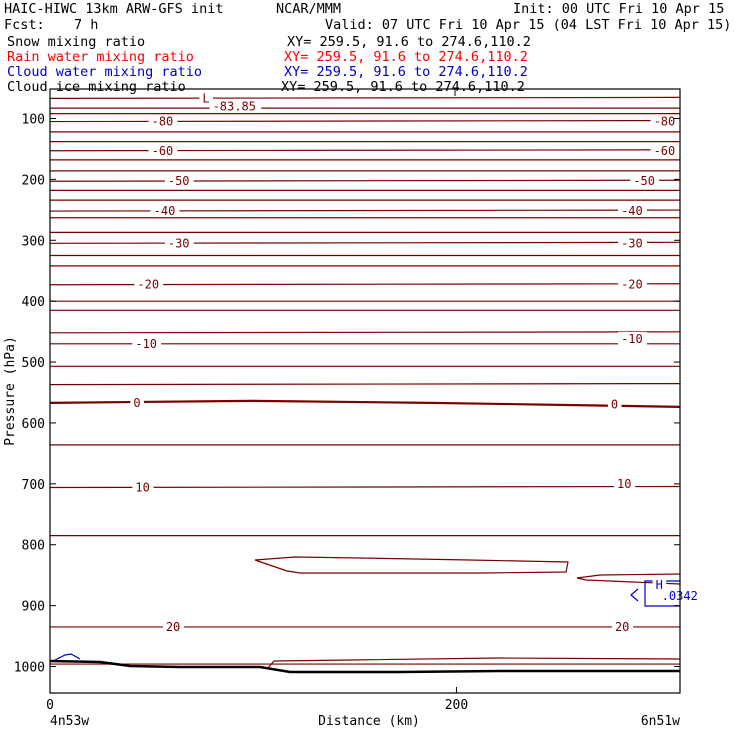  Describe the element at coordinates (67, 657) in the screenshot. I see `cloud-water-contour-left` at that location.